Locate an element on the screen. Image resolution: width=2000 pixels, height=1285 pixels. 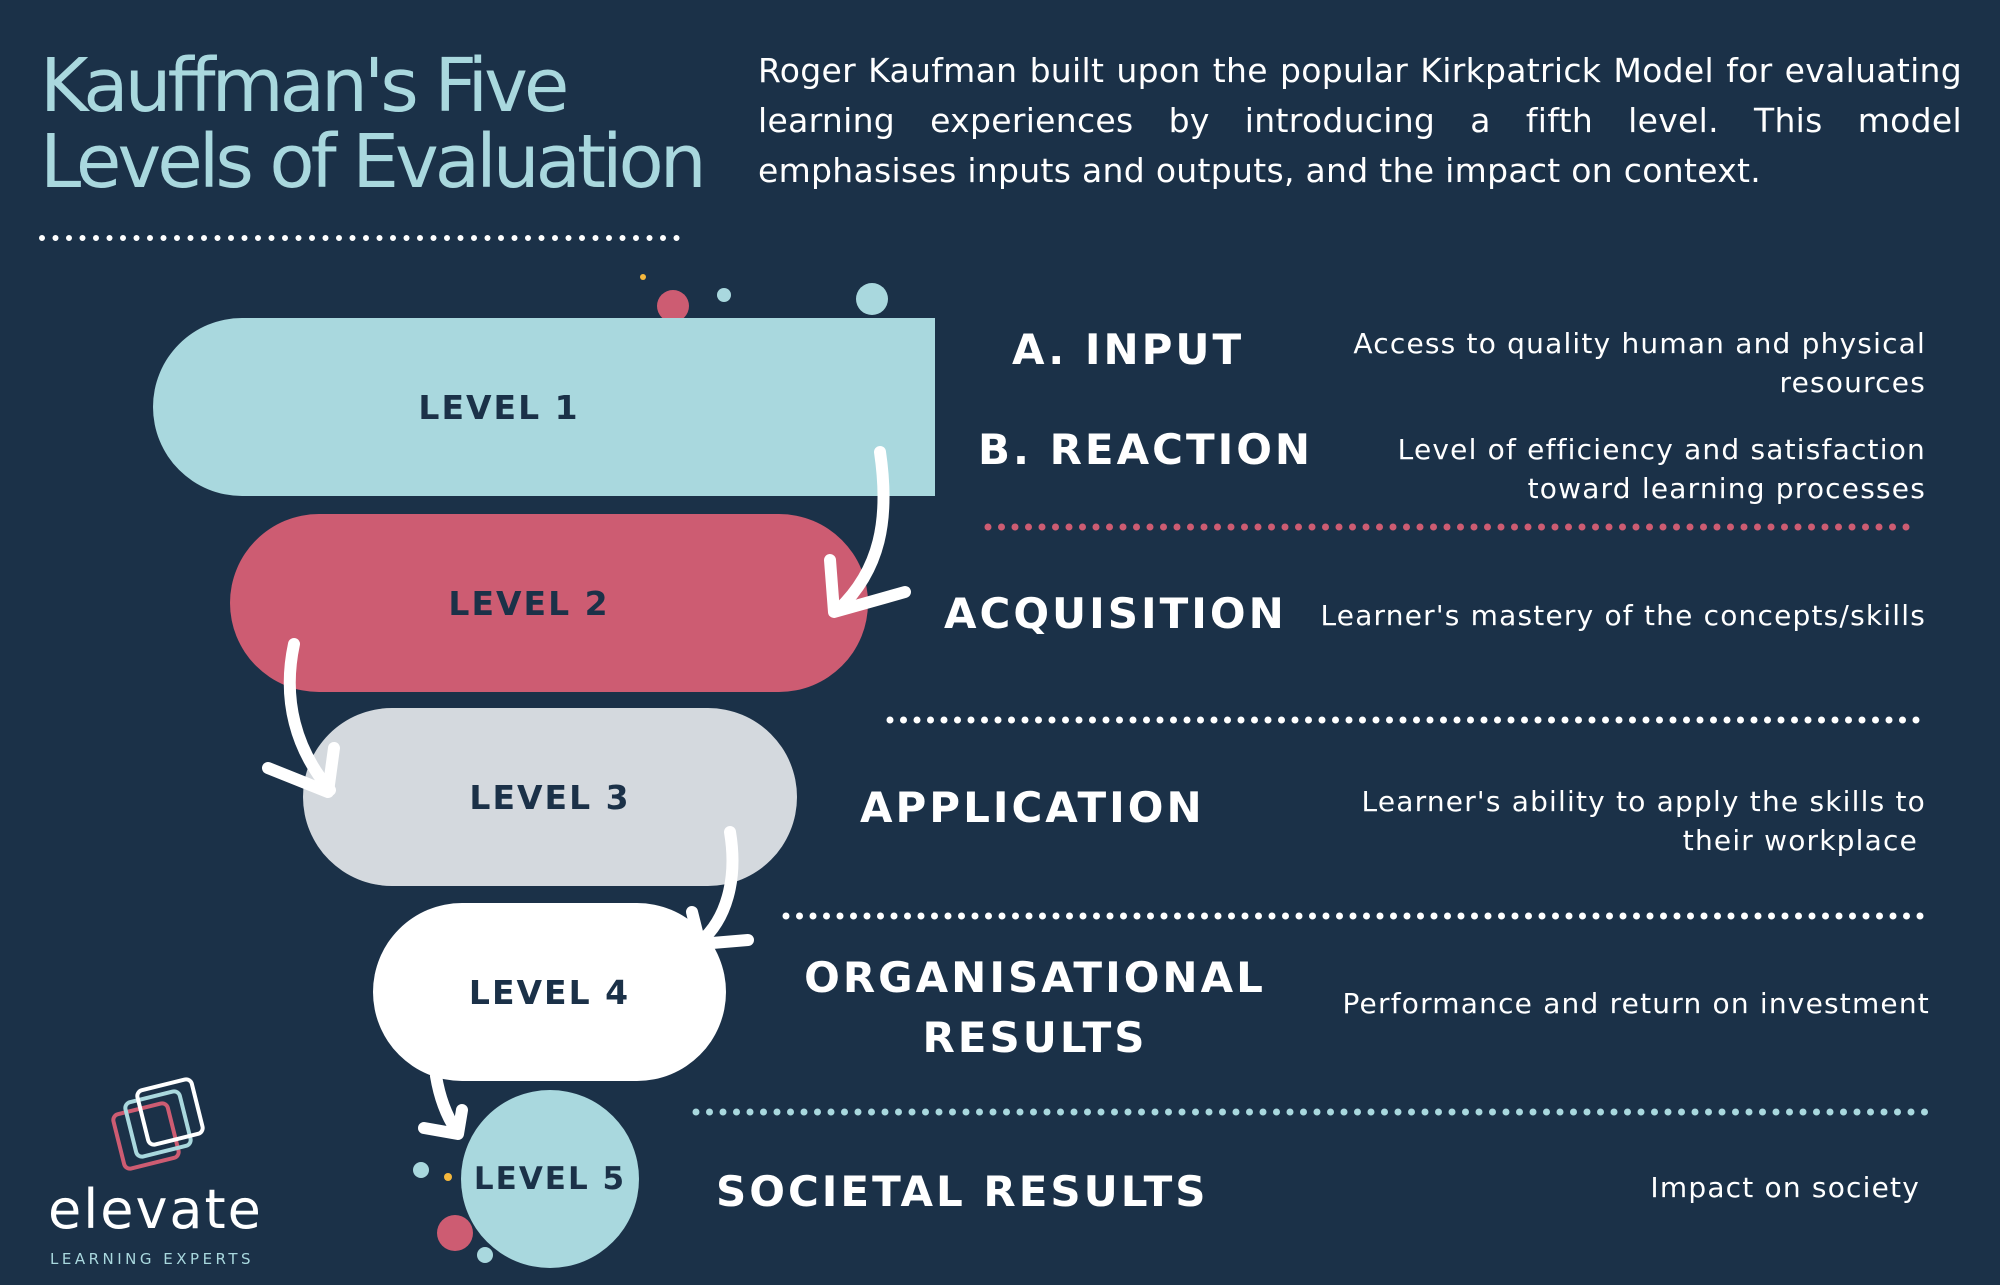
description-societal-results: Impact on society is located at coordinates (1620, 1187).